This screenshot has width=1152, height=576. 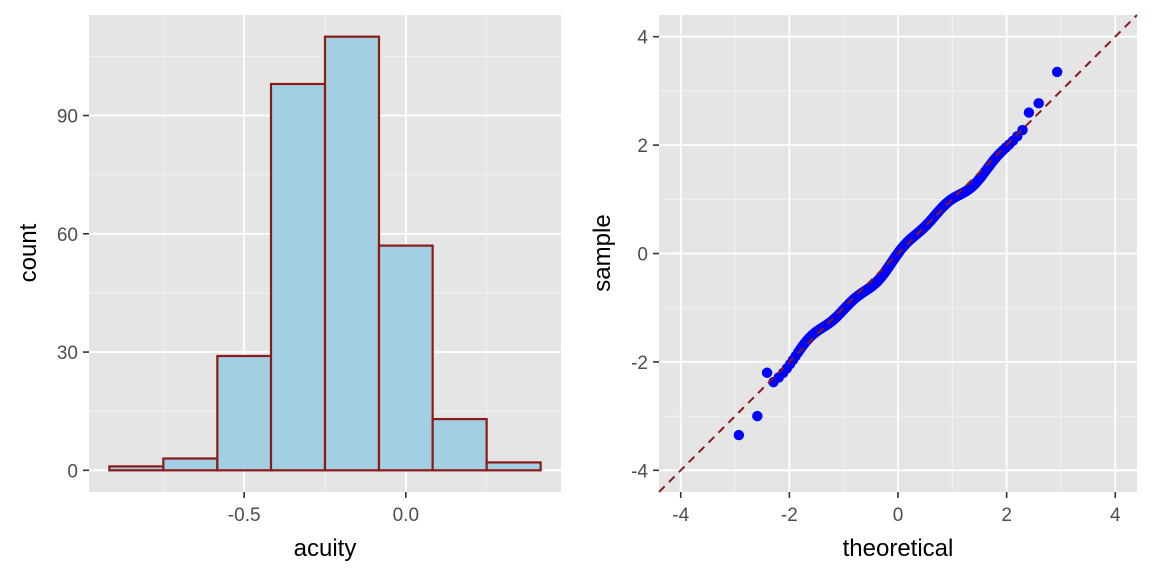 I want to click on qq-y-axis: -4 -2 0 2 4, so click(x=645, y=255).